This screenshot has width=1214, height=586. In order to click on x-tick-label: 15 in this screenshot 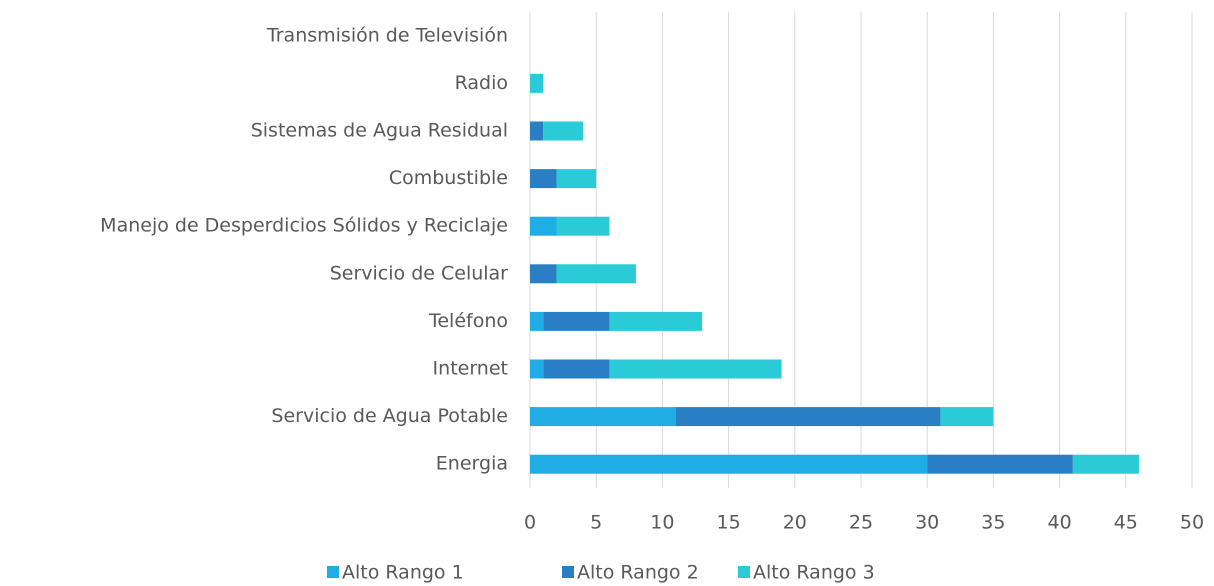, I will do `click(729, 523)`.